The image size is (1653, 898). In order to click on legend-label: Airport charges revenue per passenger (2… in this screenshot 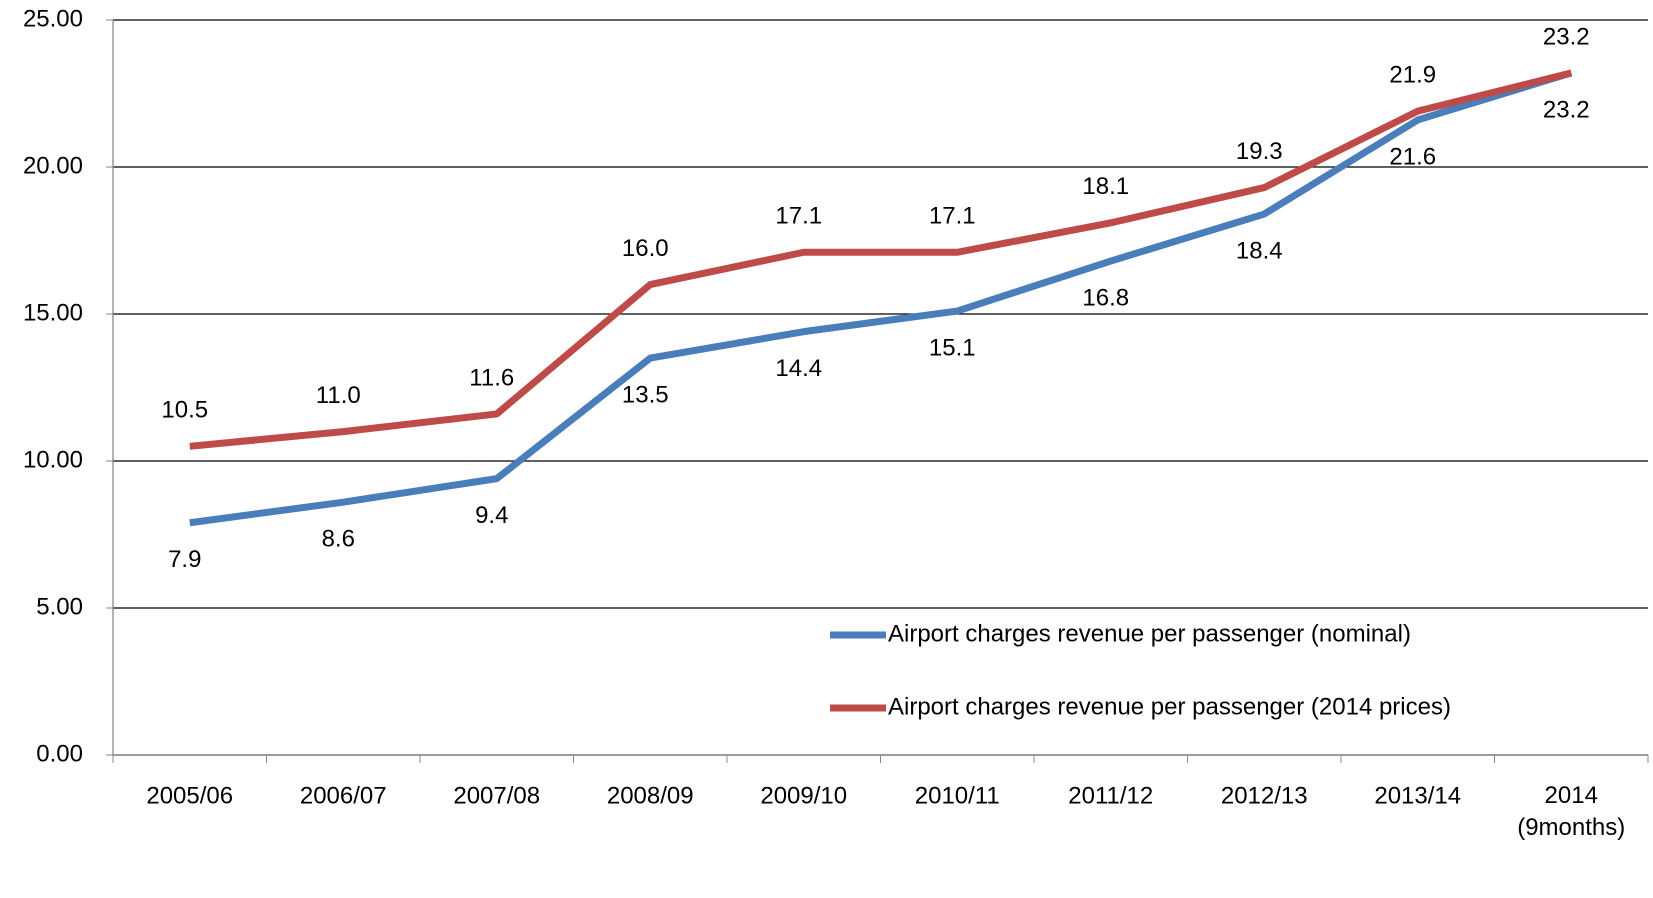, I will do `click(1169, 706)`.